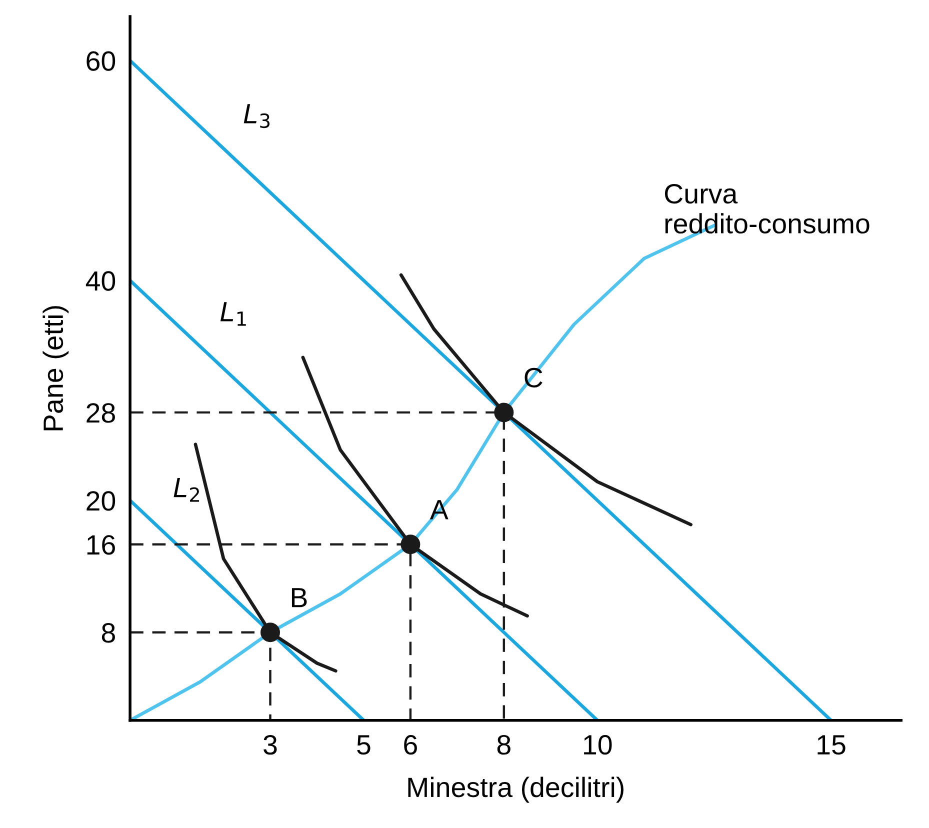 The image size is (929, 828). I want to click on x-tick-label: 10, so click(598, 744).